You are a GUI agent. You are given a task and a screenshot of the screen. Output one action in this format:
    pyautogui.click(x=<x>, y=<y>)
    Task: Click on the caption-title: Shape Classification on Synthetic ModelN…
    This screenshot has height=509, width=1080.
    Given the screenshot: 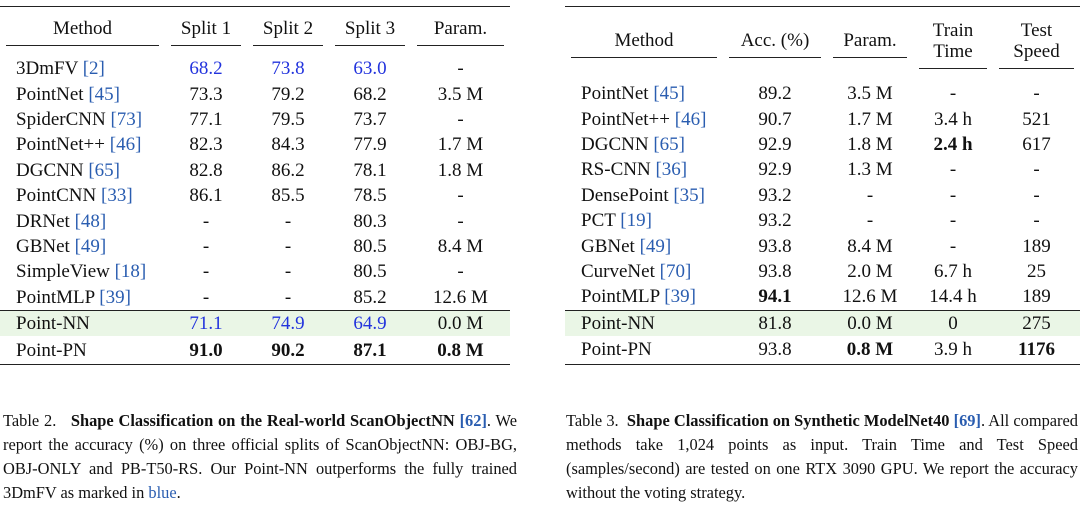 What is the action you would take?
    pyautogui.click(x=788, y=420)
    